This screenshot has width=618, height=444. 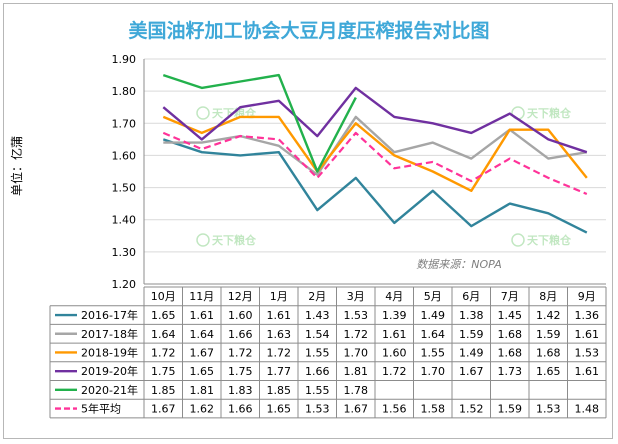 What do you see at coordinates (394, 296) in the screenshot?
I see `x-tick-label: 4月` at bounding box center [394, 296].